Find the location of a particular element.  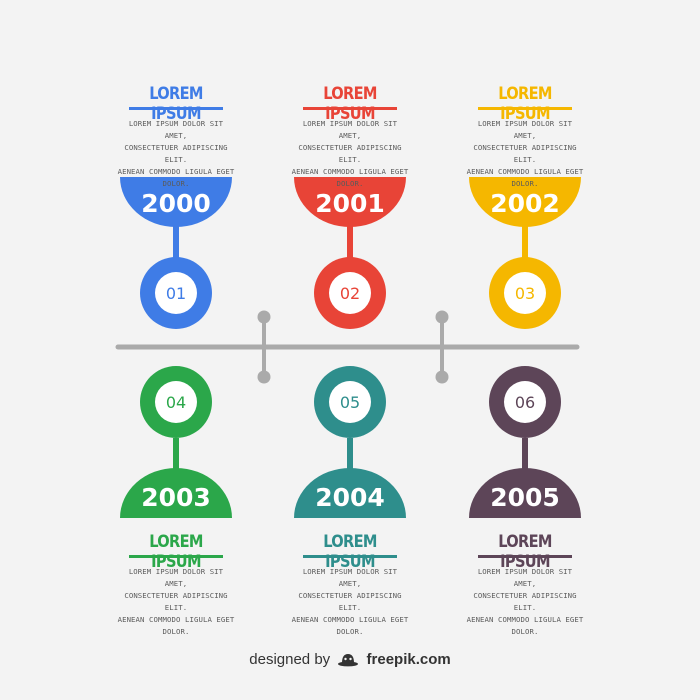

number-label-6: 06 is located at coordinates (525, 402).